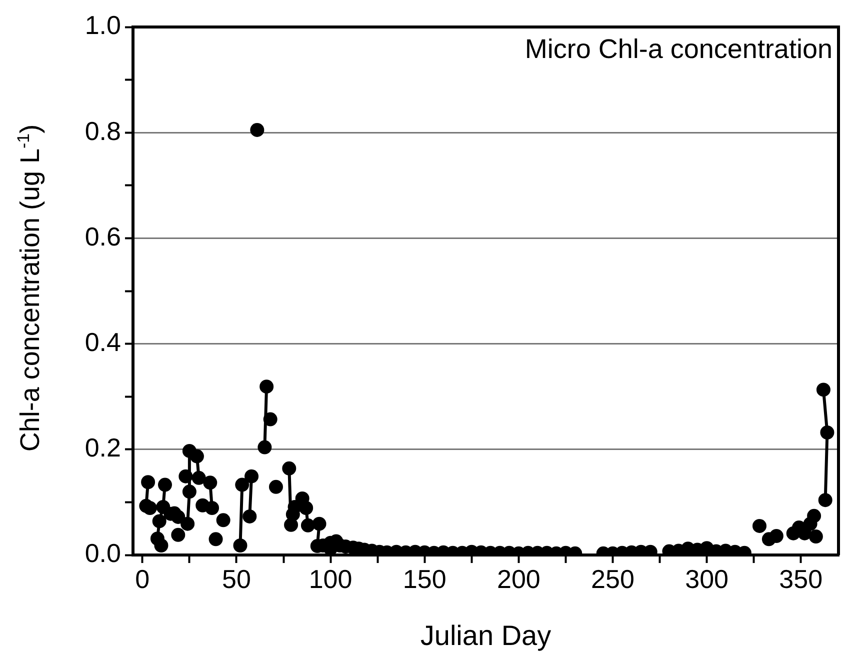 This screenshot has height=654, width=847. I want to click on x-tick-label: 50, so click(236, 579).